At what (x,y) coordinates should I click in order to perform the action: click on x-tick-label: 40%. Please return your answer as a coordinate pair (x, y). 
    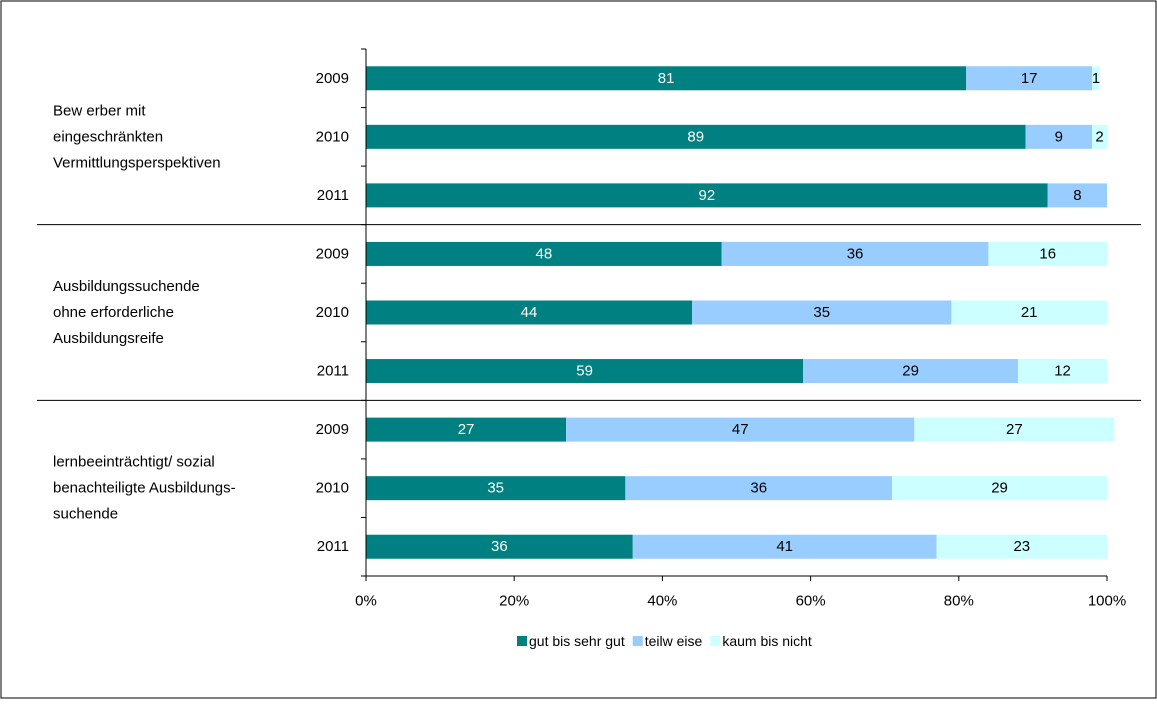
    Looking at the image, I should click on (662, 601).